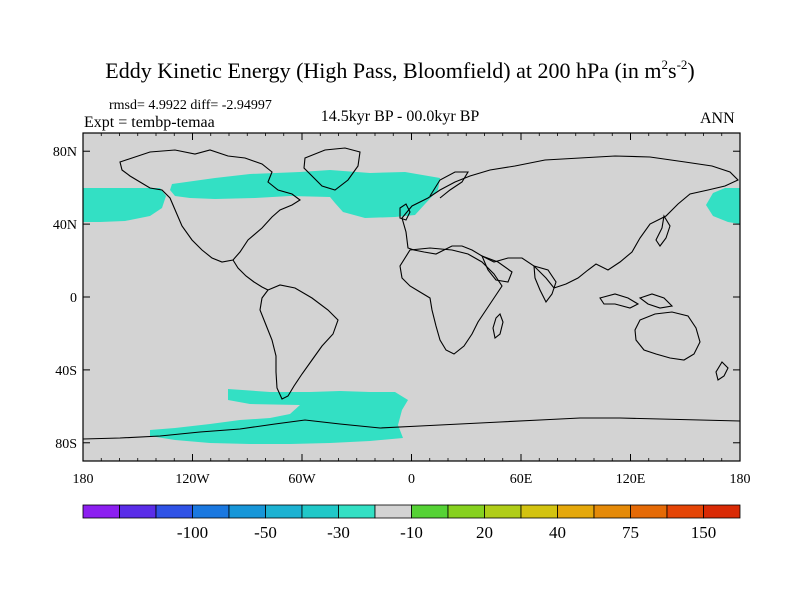 Image resolution: width=800 pixels, height=600 pixels. What do you see at coordinates (73, 298) in the screenshot?
I see `lat-tick-label: 0` at bounding box center [73, 298].